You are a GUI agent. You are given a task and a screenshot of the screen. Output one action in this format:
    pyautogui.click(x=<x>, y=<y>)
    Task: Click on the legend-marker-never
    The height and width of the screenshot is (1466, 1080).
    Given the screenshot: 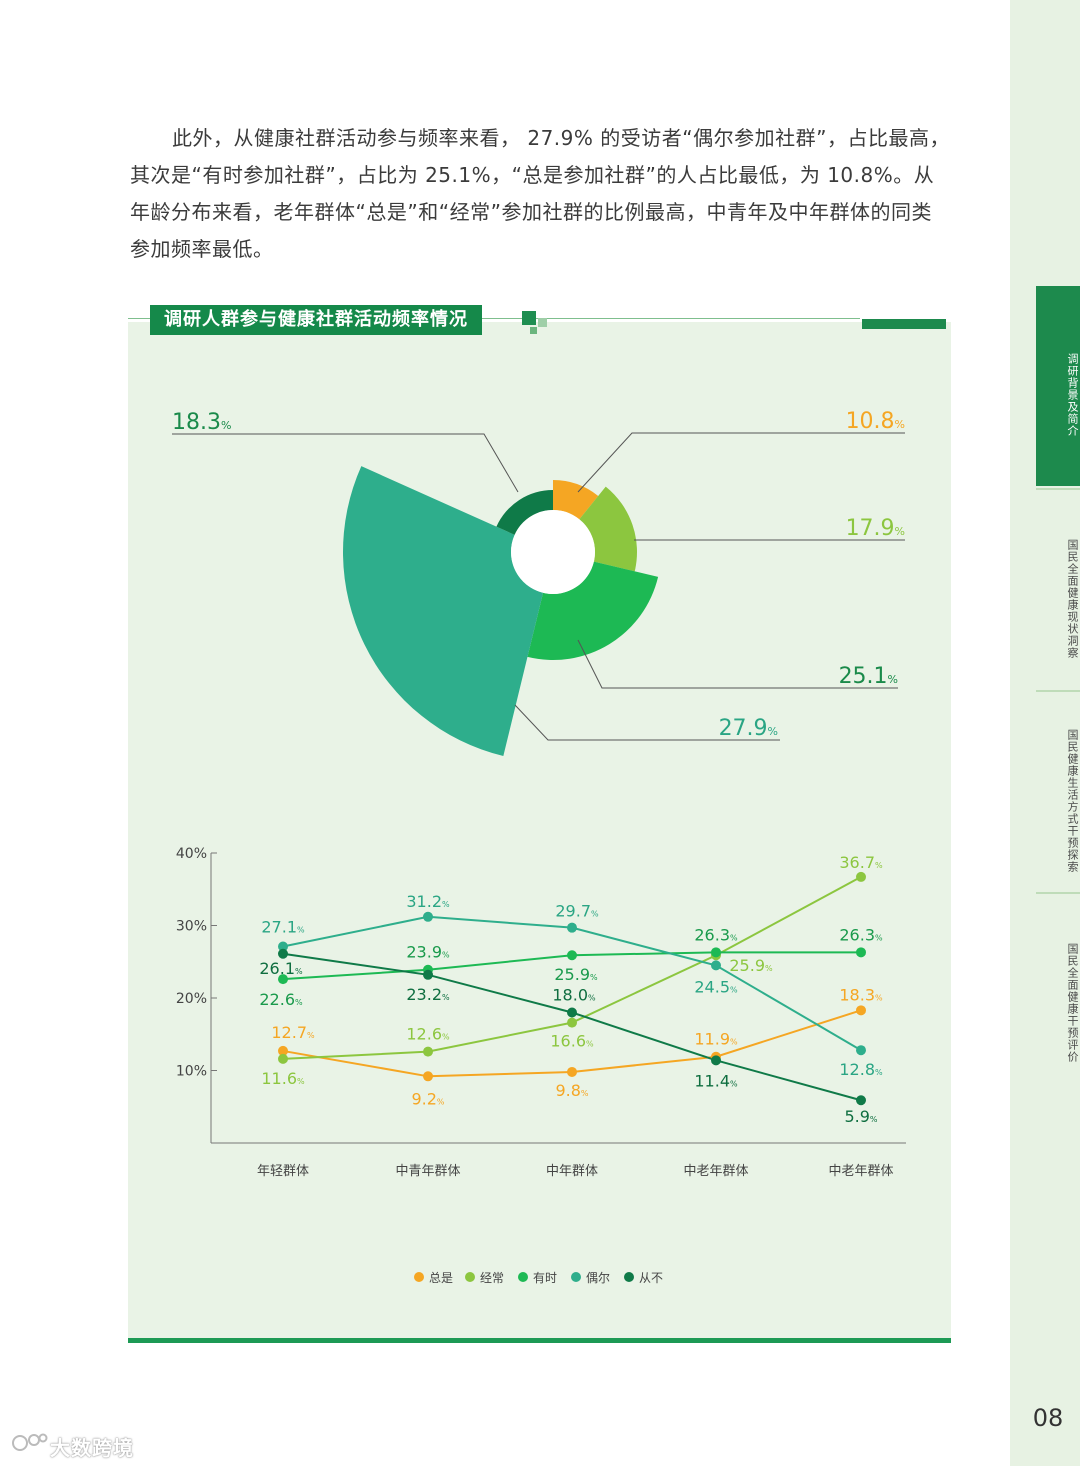 What is the action you would take?
    pyautogui.click(x=629, y=1277)
    